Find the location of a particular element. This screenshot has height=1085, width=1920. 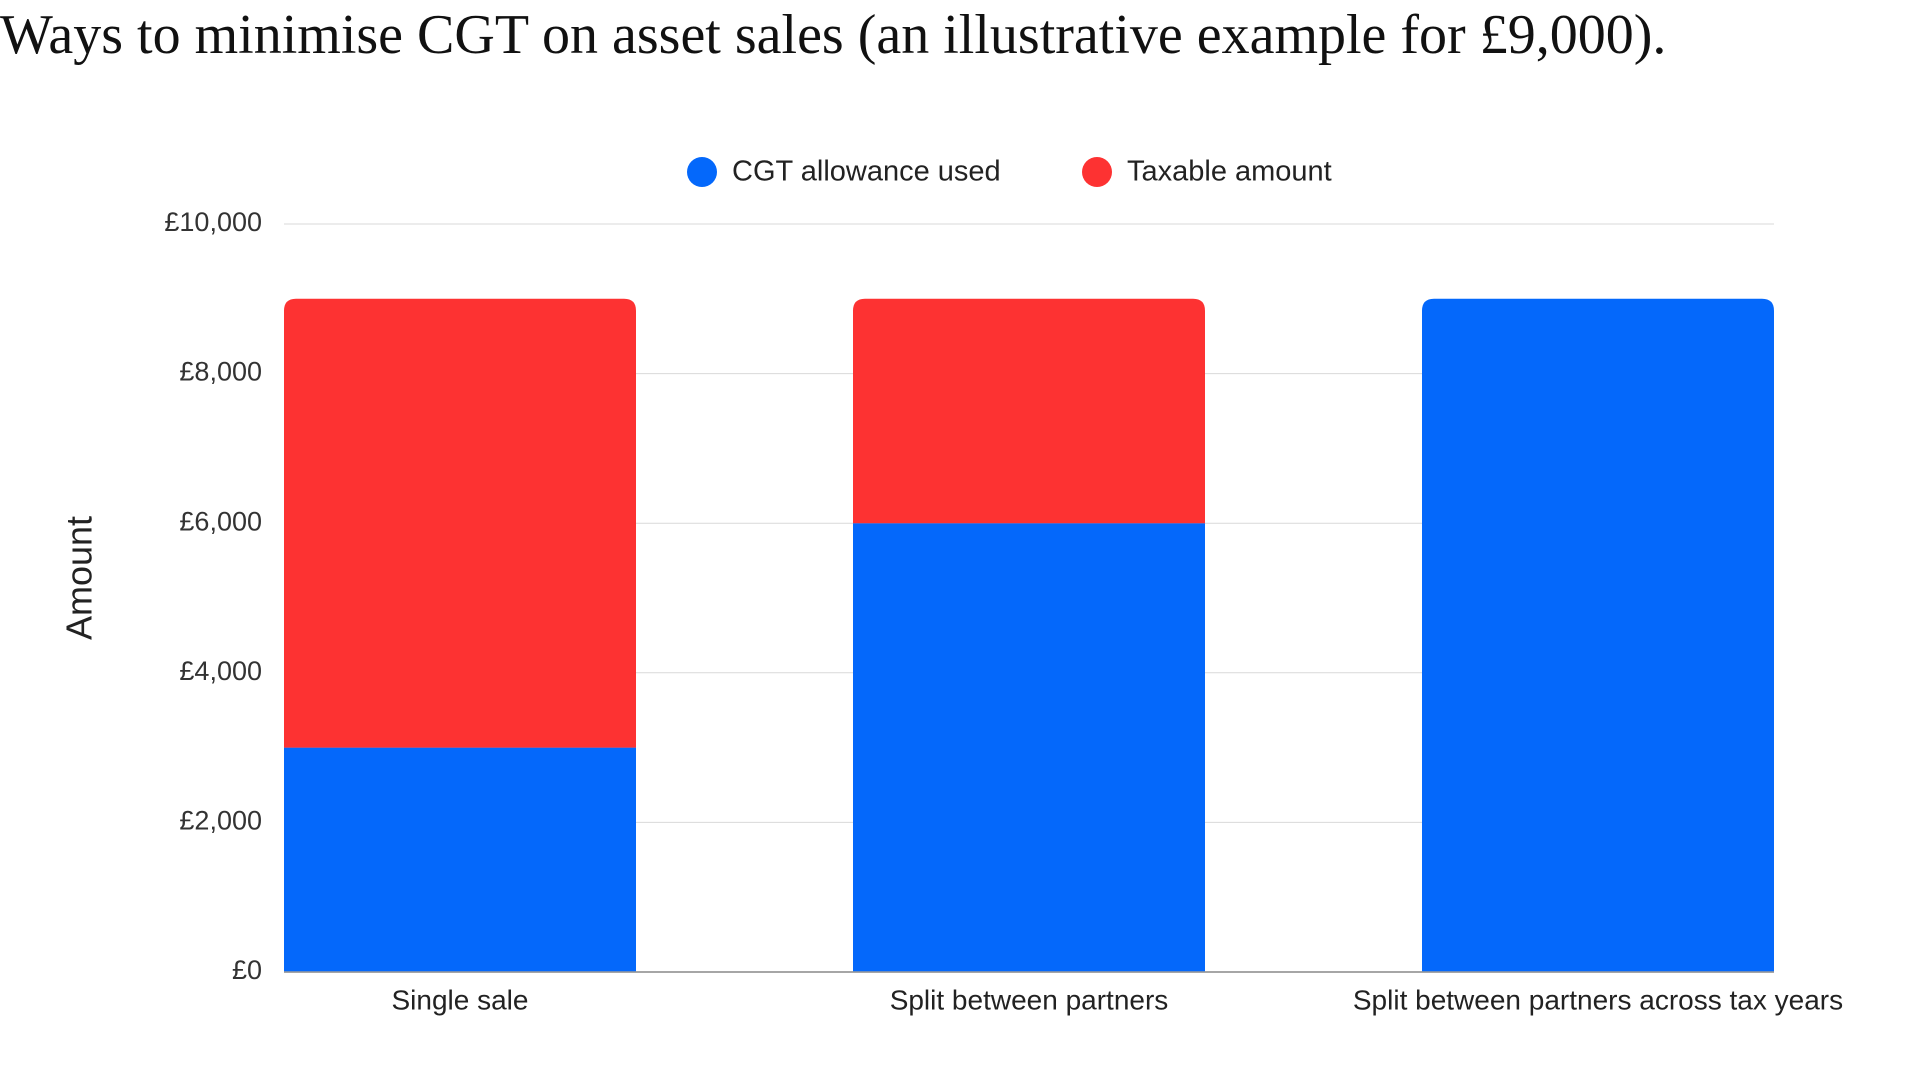

y-tick-label: £4,000 is located at coordinates (220, 671).